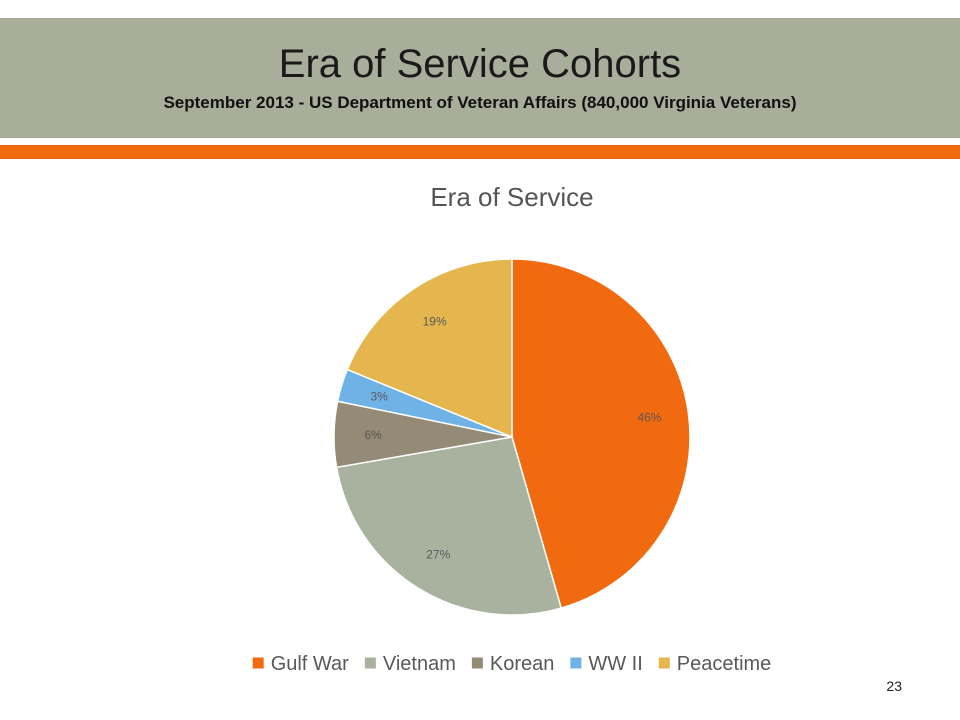  What do you see at coordinates (429, 348) in the screenshot?
I see `pie-slice-peacetime` at bounding box center [429, 348].